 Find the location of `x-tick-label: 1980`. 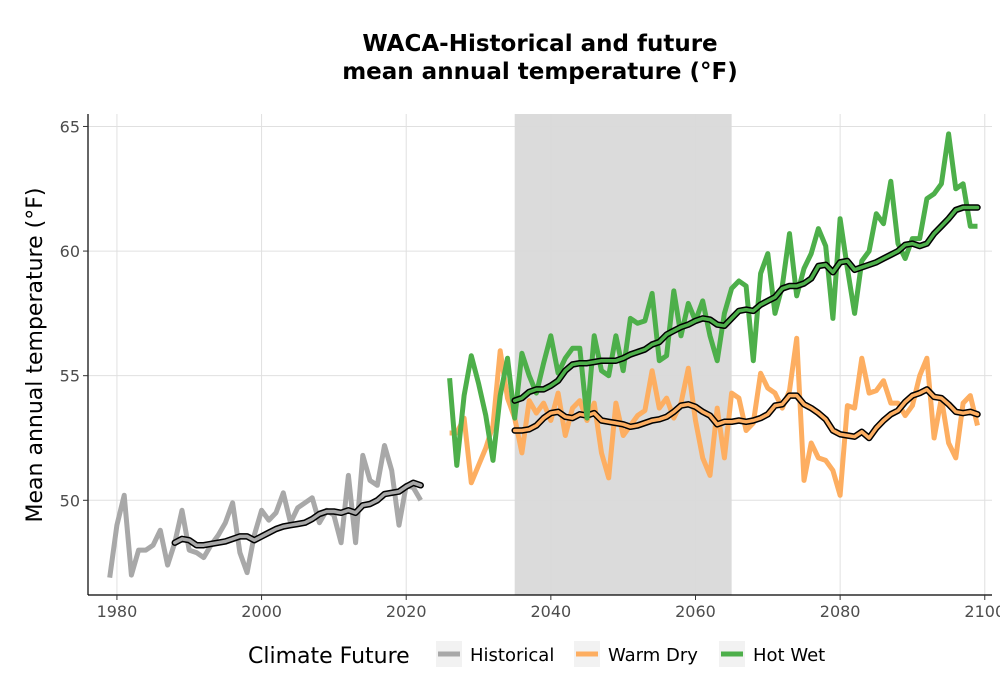

x-tick-label: 1980 is located at coordinates (117, 611).